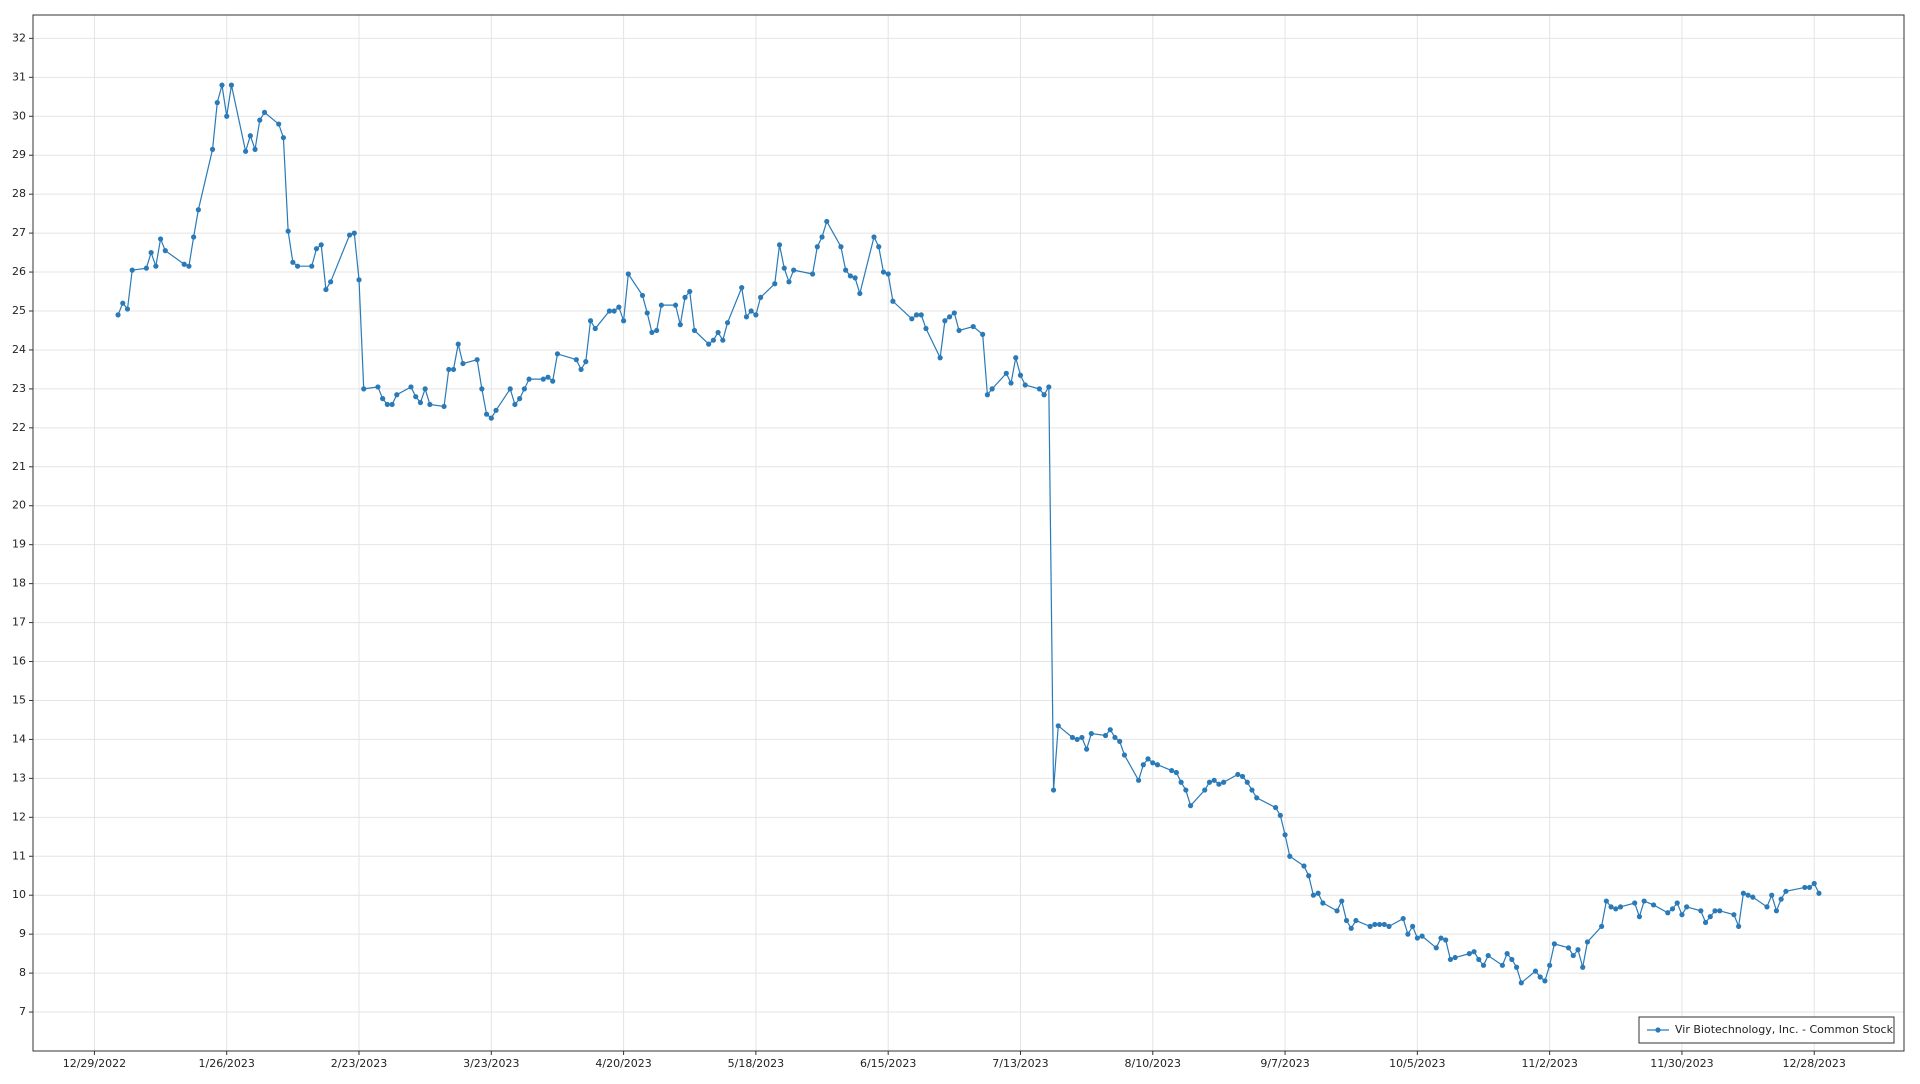  What do you see at coordinates (19, 466) in the screenshot?
I see `y-tick-label: 21` at bounding box center [19, 466].